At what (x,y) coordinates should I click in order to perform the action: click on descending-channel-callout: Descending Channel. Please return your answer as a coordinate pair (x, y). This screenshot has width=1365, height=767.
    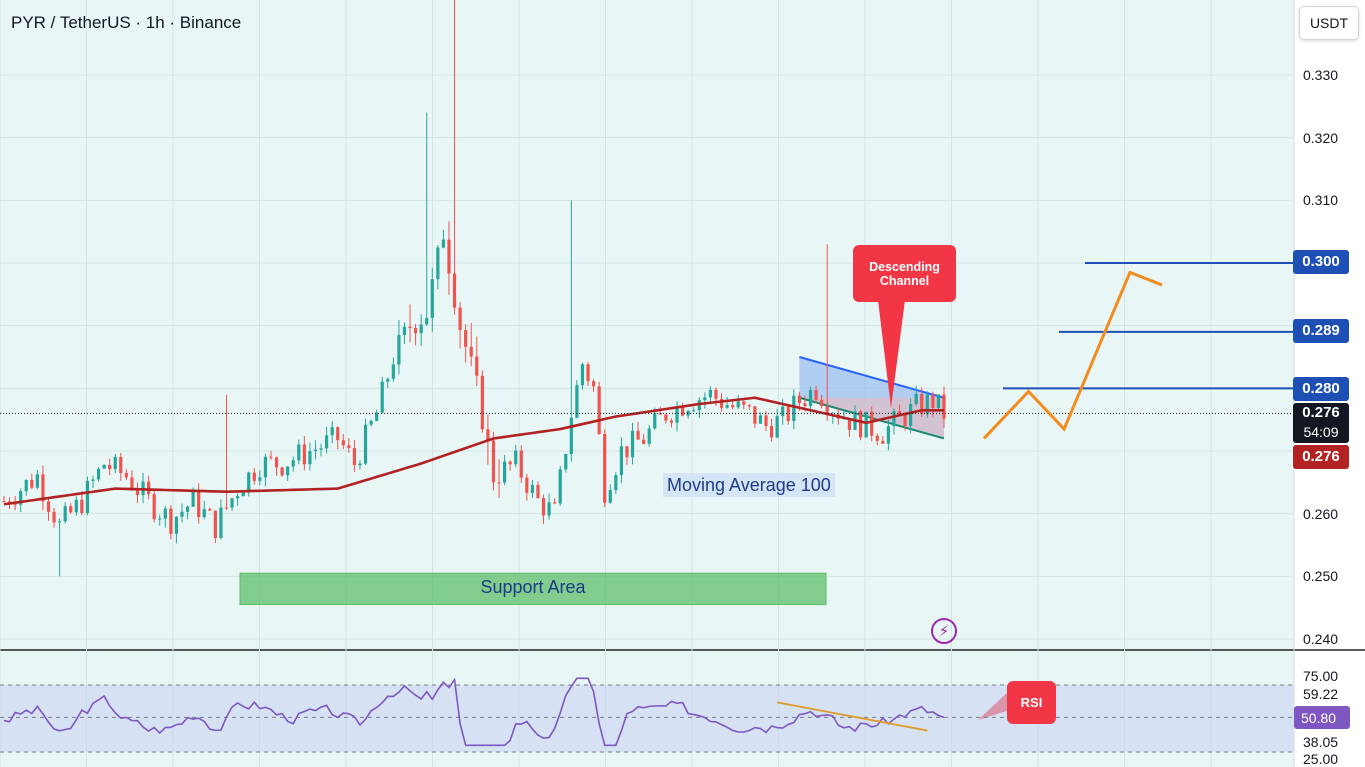
    Looking at the image, I should click on (904, 273).